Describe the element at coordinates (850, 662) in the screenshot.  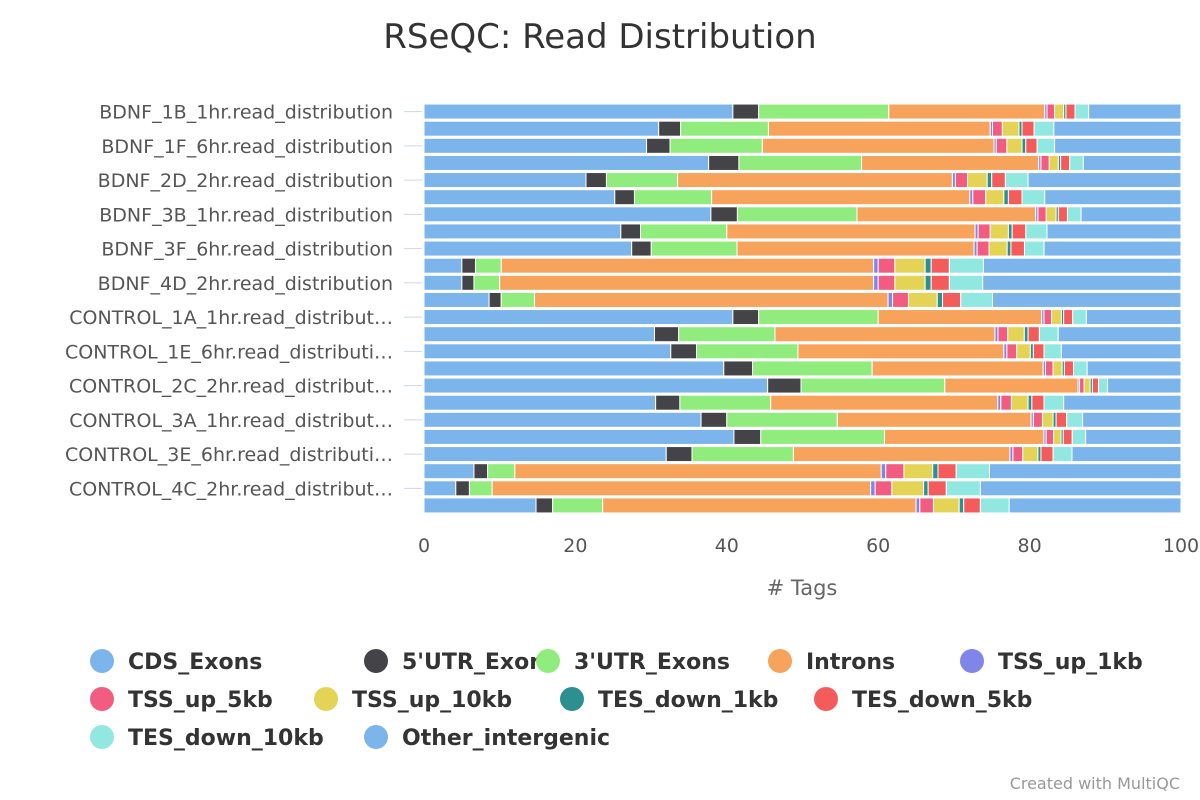
I see `legend-item-introns: Introns` at that location.